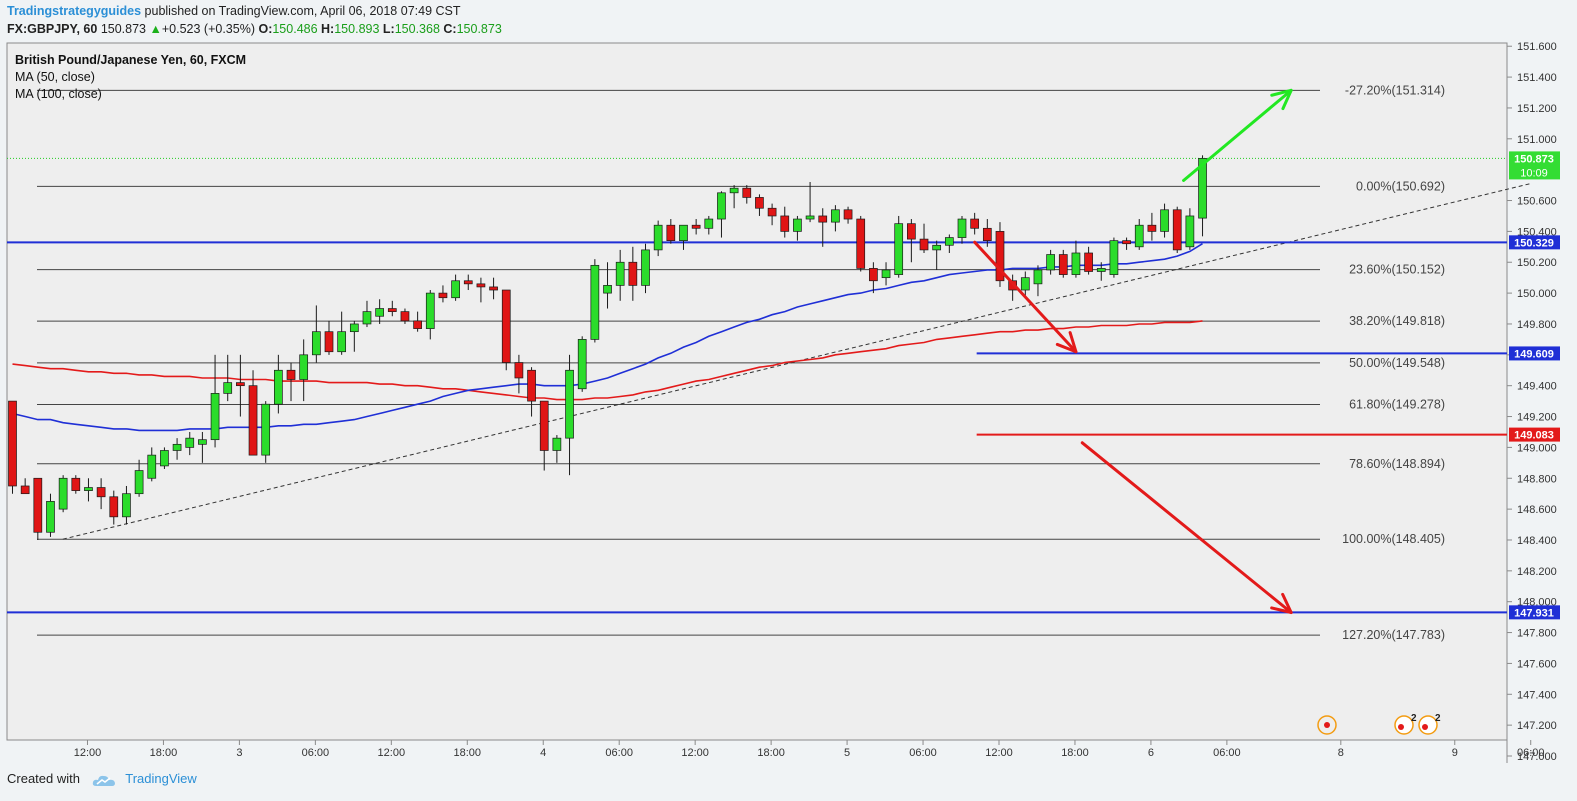 The height and width of the screenshot is (801, 1577). I want to click on low-value: 150.368, so click(417, 29).